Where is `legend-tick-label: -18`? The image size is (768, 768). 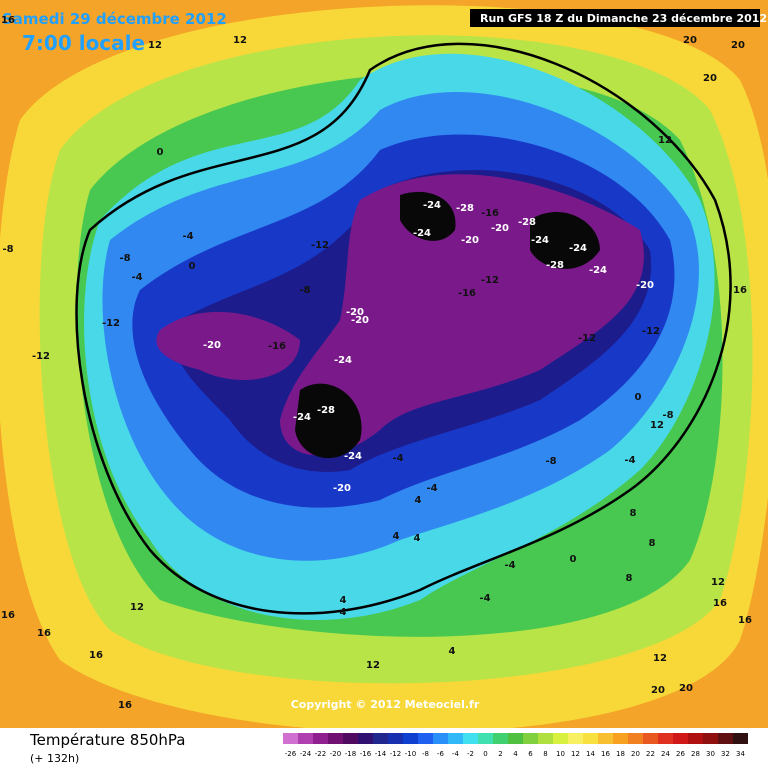
legend-tick-label: -18 is located at coordinates (350, 754).